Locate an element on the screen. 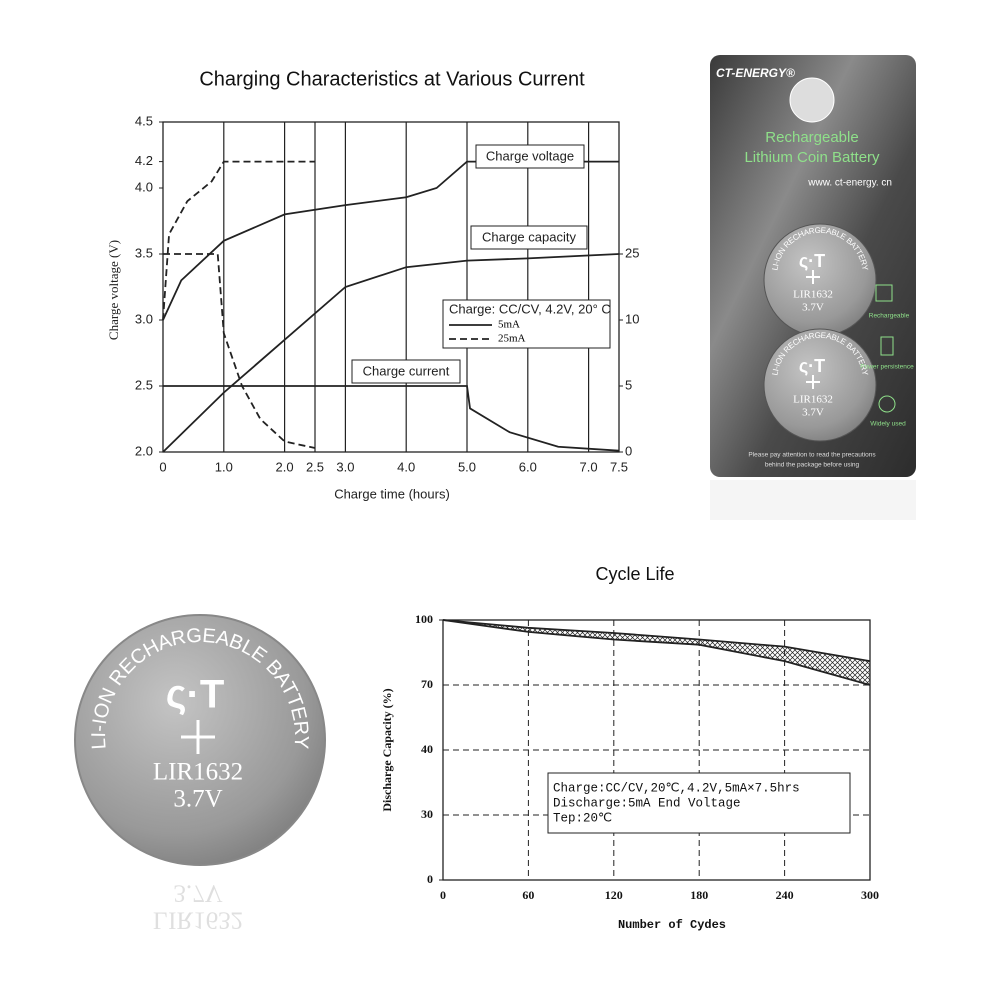 The height and width of the screenshot is (1000, 1000). x-tick-label: 60 is located at coordinates (528, 895).